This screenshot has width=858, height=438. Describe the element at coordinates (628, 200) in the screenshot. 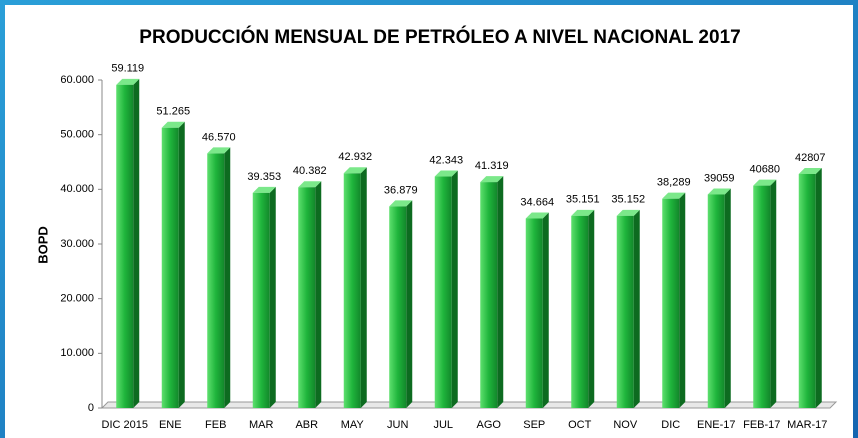

I see `value-label: 35.152` at that location.